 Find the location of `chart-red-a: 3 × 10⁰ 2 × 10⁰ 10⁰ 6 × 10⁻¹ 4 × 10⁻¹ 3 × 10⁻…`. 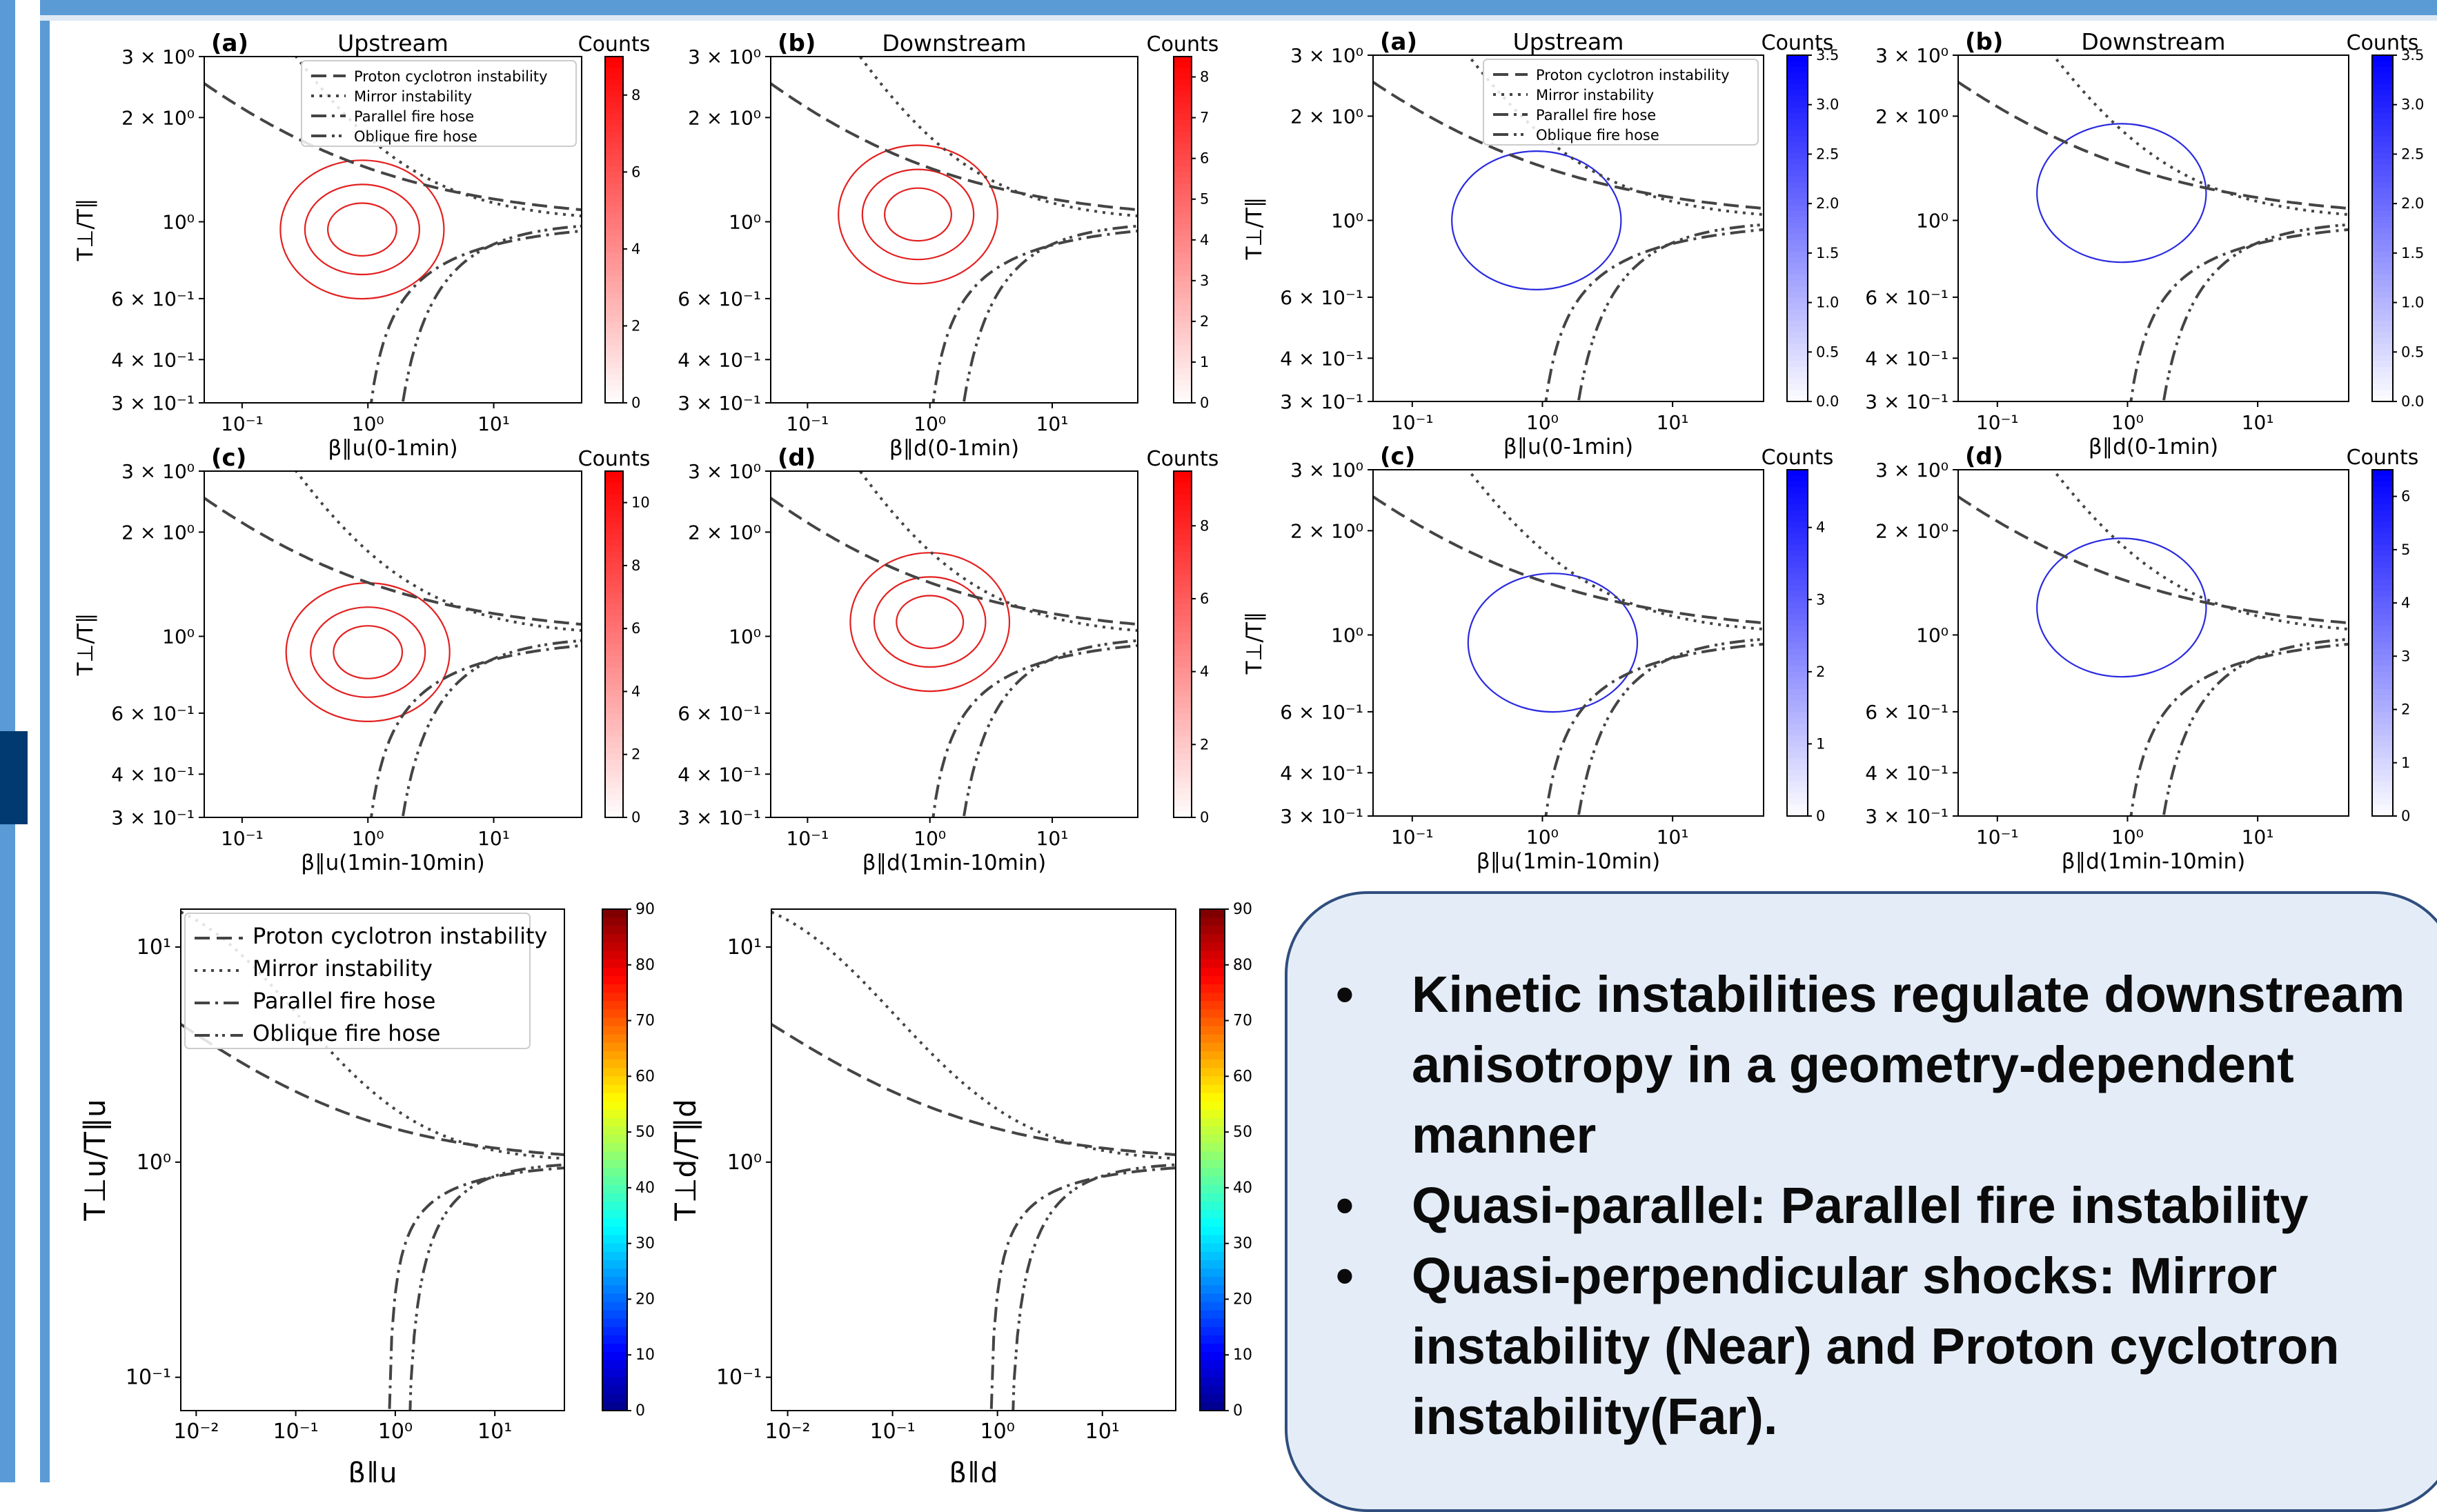

chart-red-a: 3 × 10⁰ 2 × 10⁰ 10⁰ 6 × 10⁻¹ 4 × 10⁻¹ 3 × 10⁻… is located at coordinates (361, 245).